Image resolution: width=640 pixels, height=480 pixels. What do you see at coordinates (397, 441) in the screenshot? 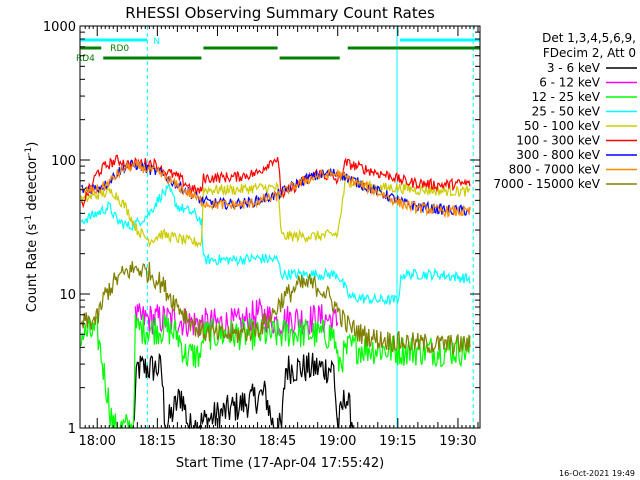
I see `x-tick-label: 19:15` at bounding box center [397, 441].